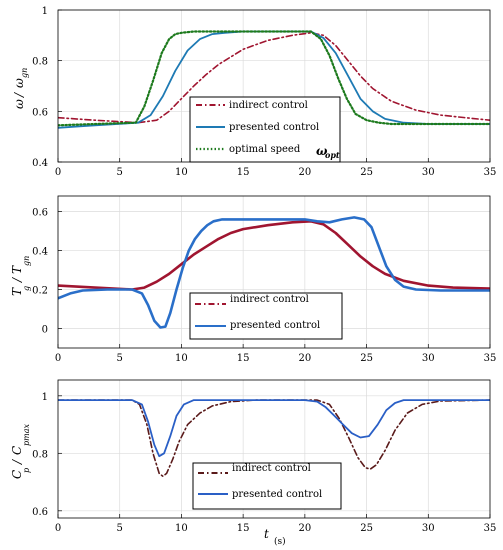  What do you see at coordinates (332, 155) in the screenshot?
I see `panel-speed-annotation-sub: opt` at bounding box center [332, 155].